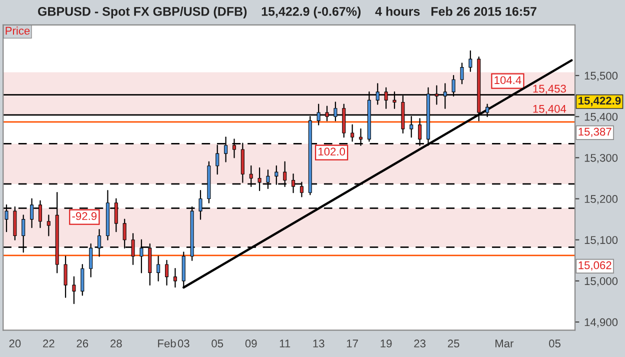 The height and width of the screenshot is (357, 625). What do you see at coordinates (601, 199) in the screenshot?
I see `y-tick-label: 15,200` at bounding box center [601, 199].